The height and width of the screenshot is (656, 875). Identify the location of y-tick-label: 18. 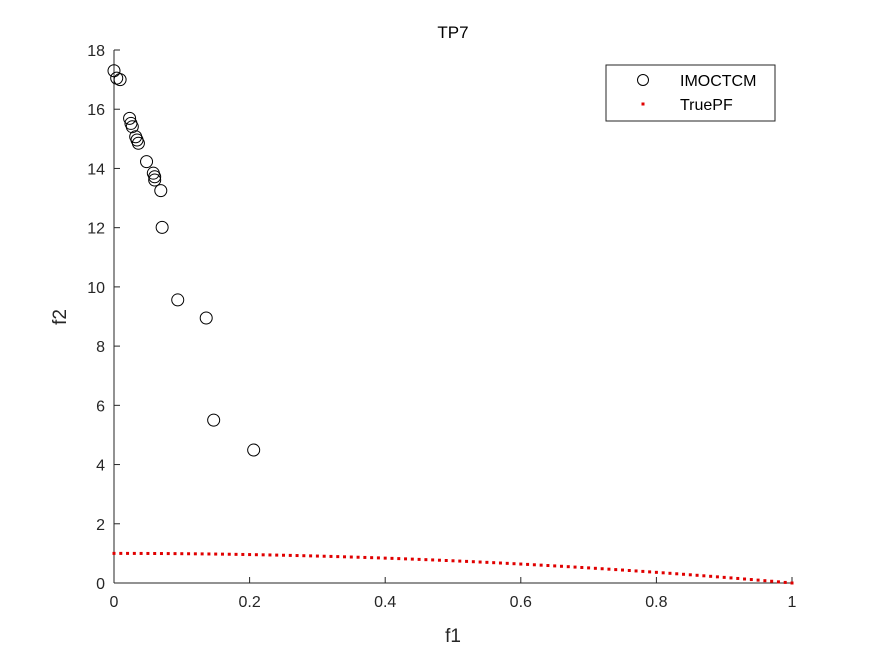
(96, 51).